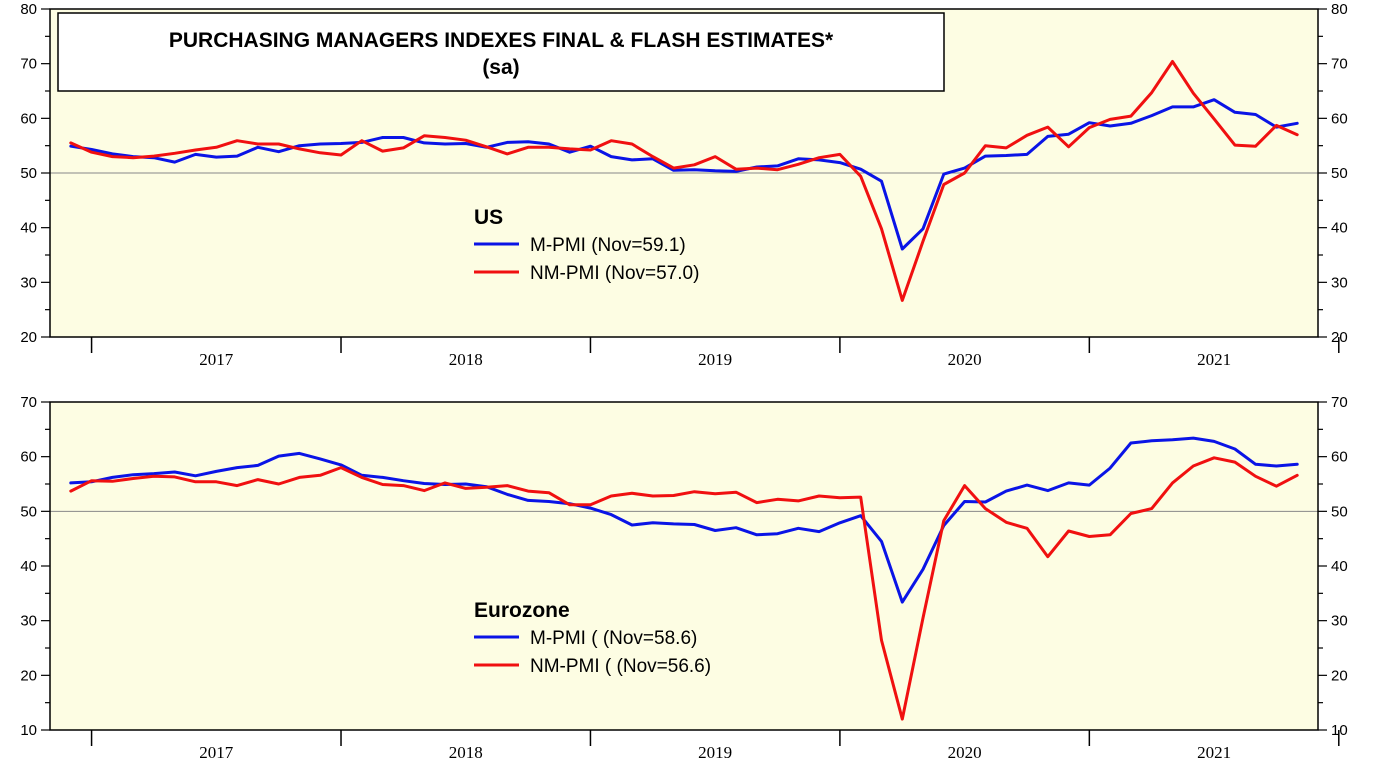  What do you see at coordinates (466, 359) in the screenshot?
I see `us-x-tick-label: 2018` at bounding box center [466, 359].